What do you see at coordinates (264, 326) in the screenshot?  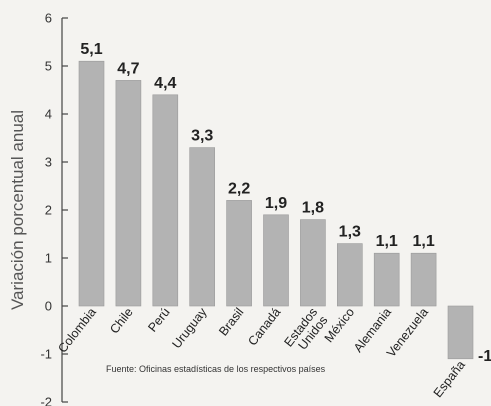 I see `category-label: Canadá` at bounding box center [264, 326].